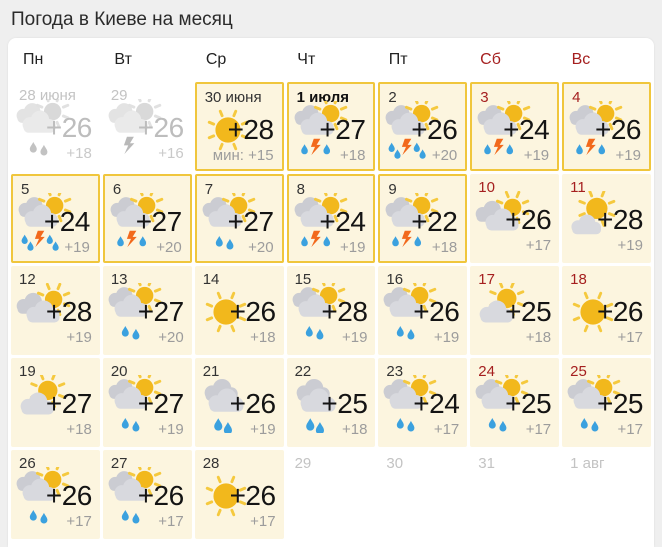 The image size is (662, 547). What do you see at coordinates (331, 218) in the screenshot?
I see `day-cell-8: 8 +24 +19` at bounding box center [331, 218].